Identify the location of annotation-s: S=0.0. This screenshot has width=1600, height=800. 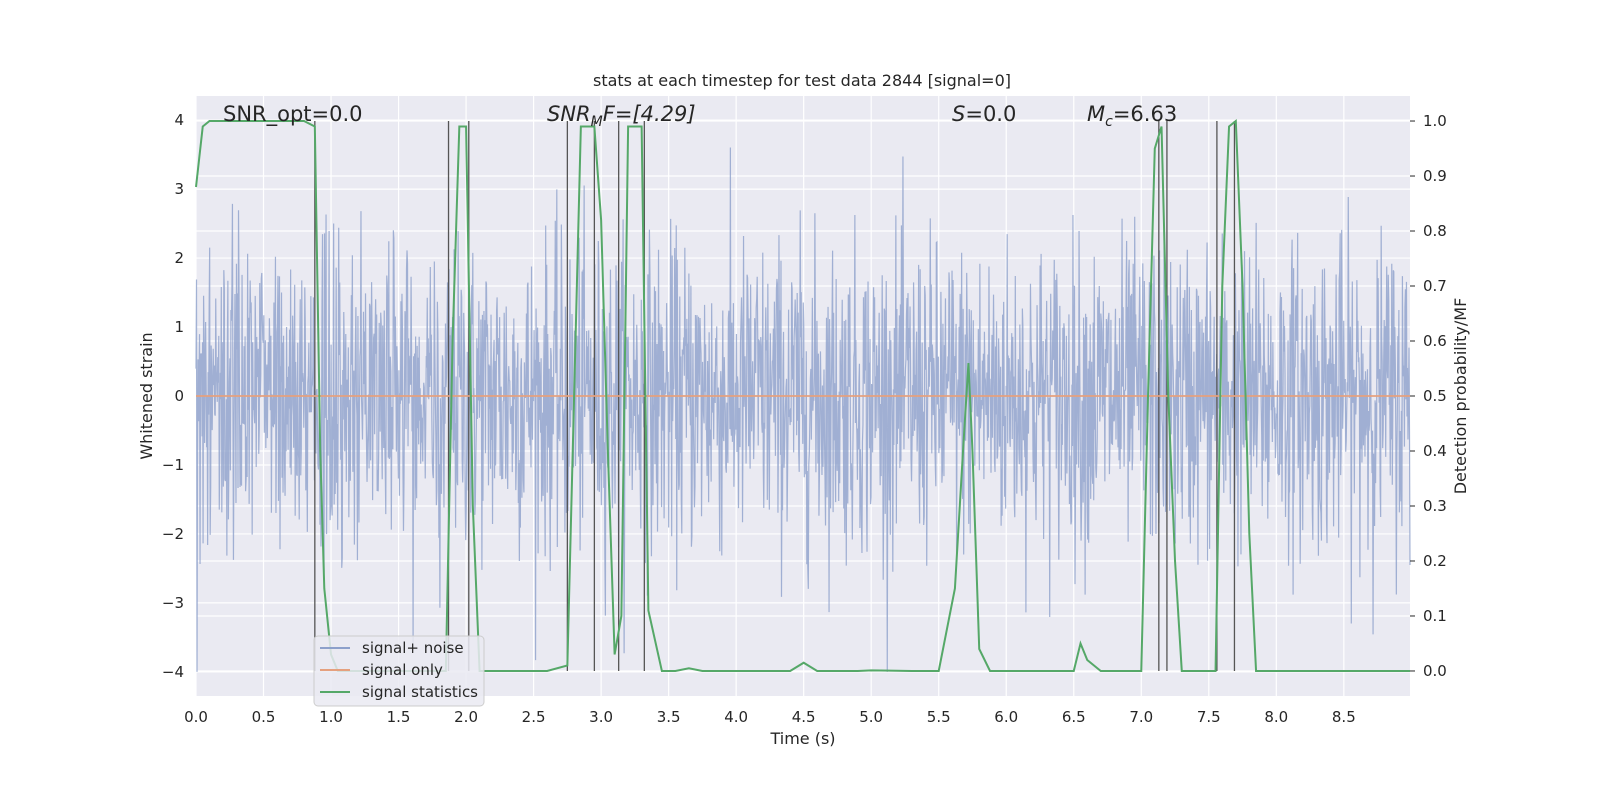
(984, 114).